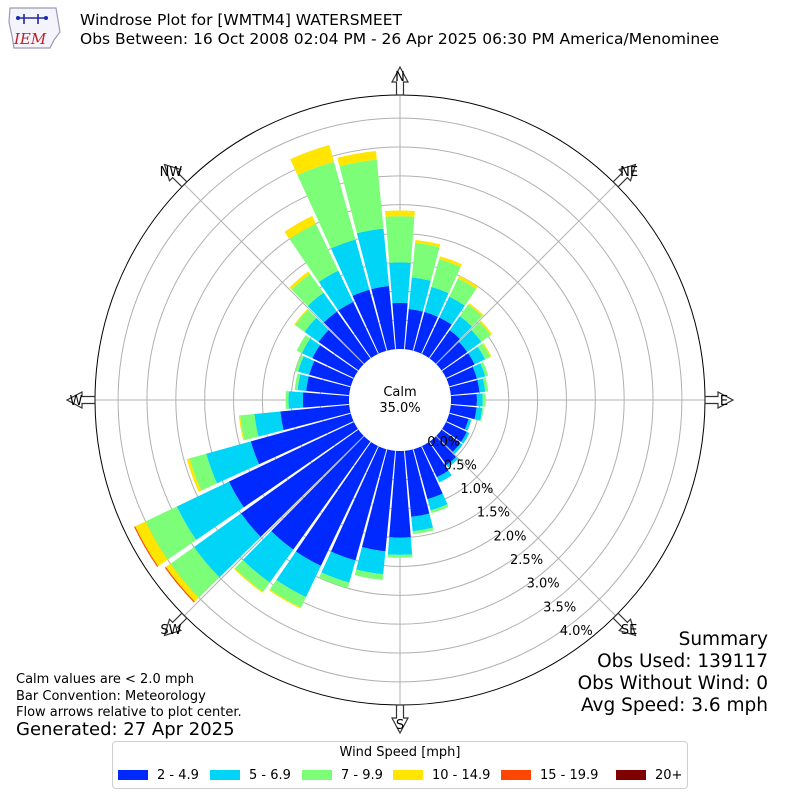  I want to click on legend-item: 10 - 14.9, so click(441, 775).